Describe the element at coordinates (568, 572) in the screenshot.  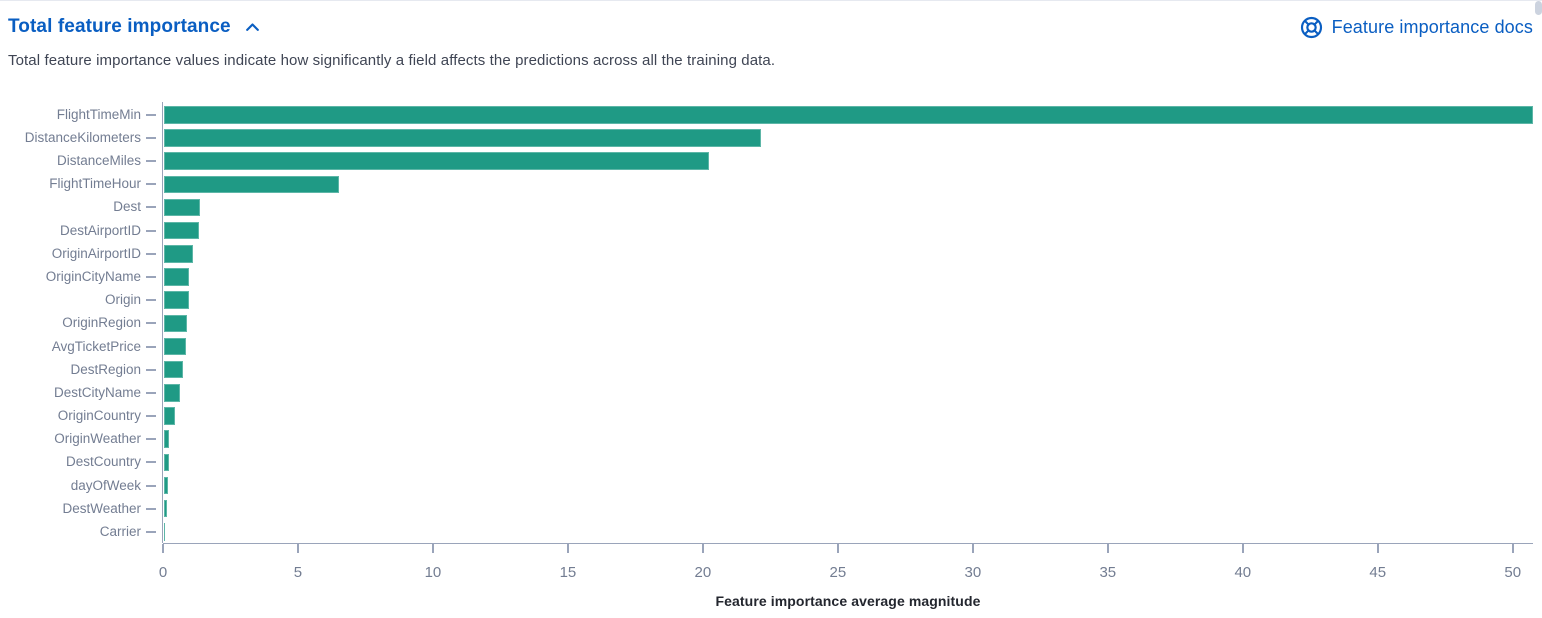
I see `x-axis-tick-label: 15` at that location.